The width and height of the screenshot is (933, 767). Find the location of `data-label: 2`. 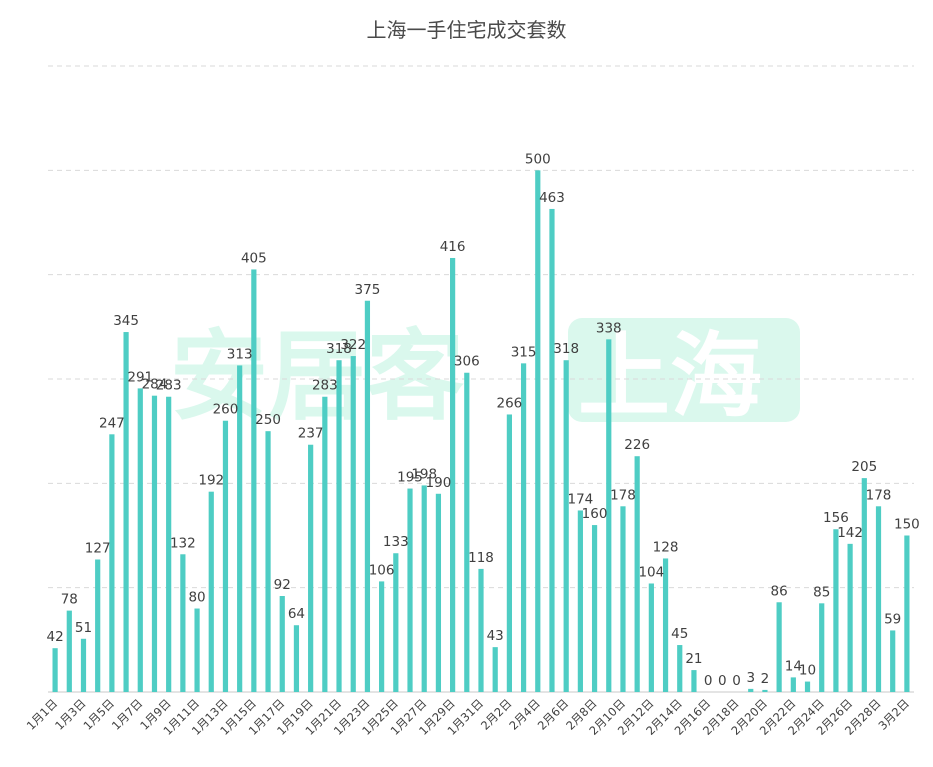

data-label: 2 is located at coordinates (765, 679).